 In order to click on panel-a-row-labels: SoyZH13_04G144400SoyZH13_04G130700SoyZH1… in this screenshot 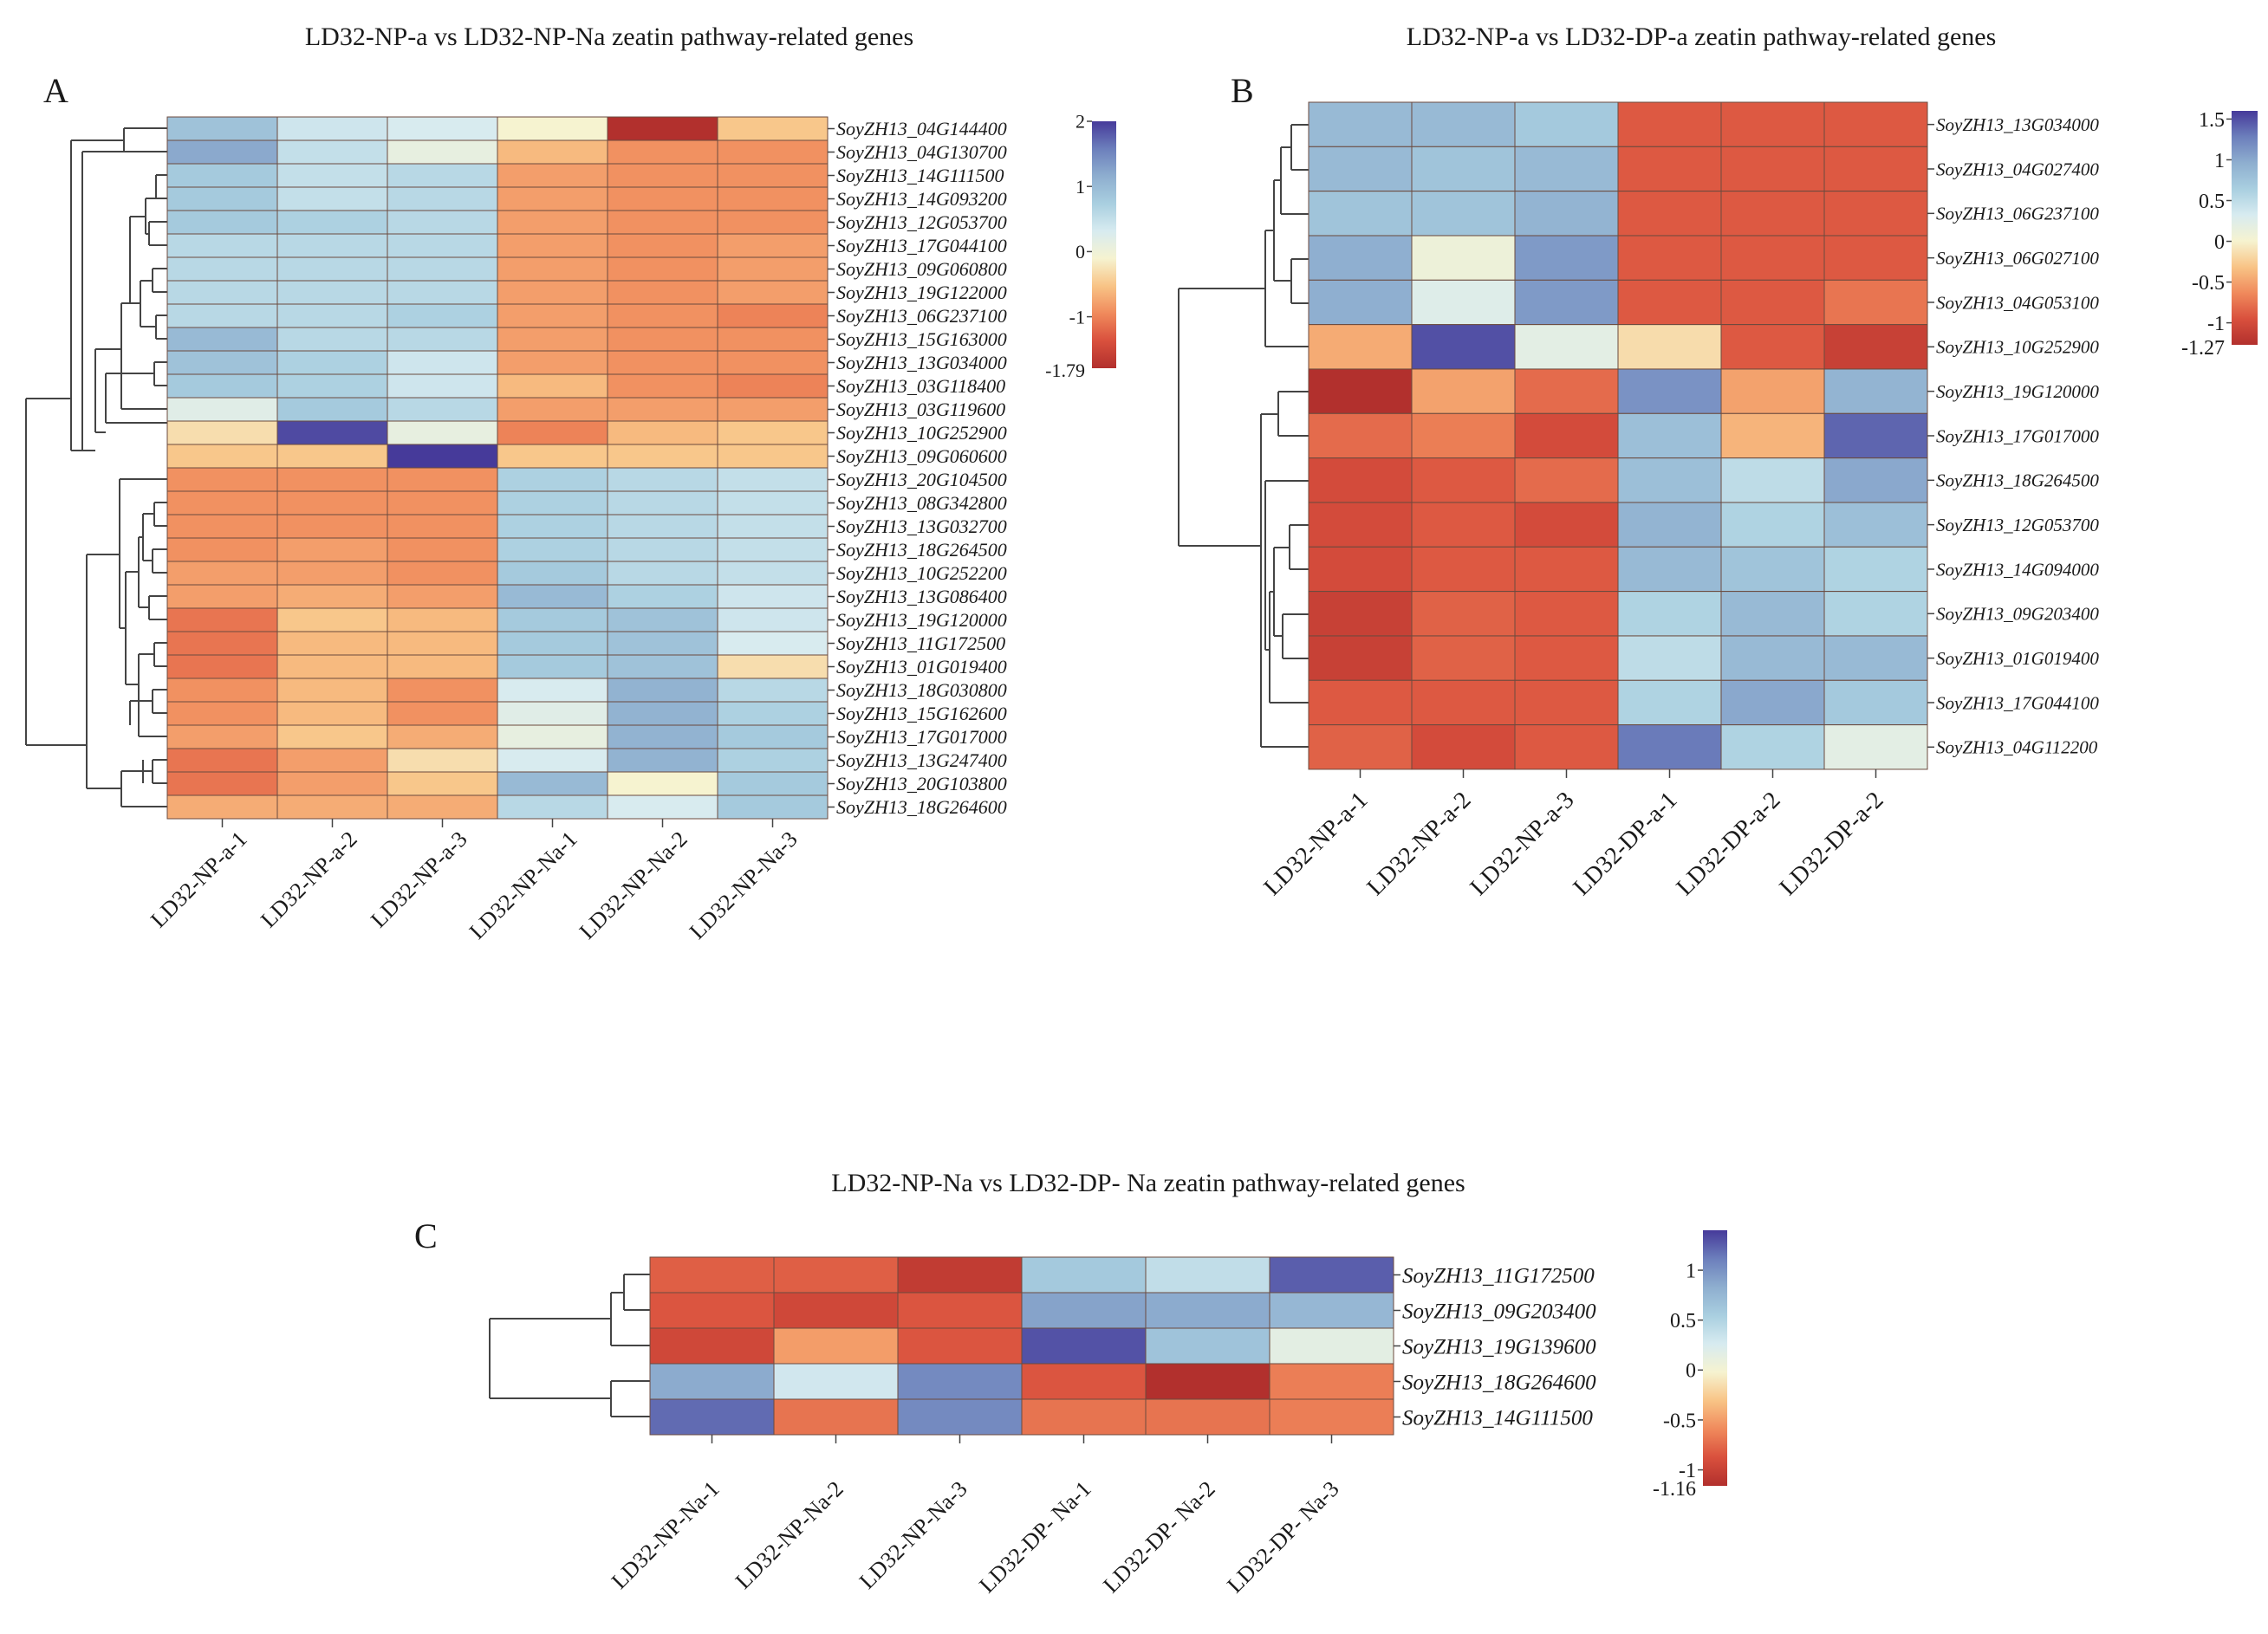, I will do `click(917, 468)`.